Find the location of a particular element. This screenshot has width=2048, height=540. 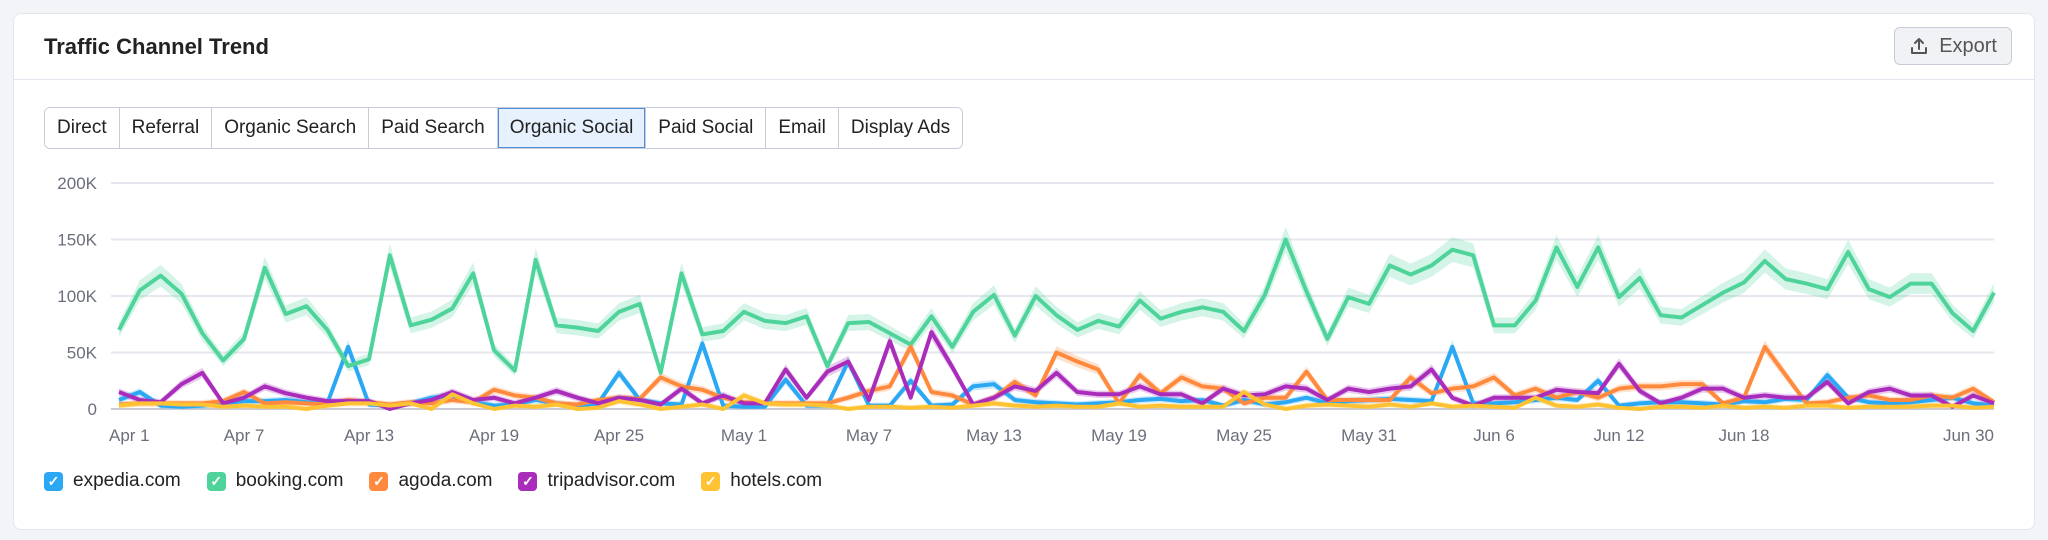

x-tick-label: Jun 6 is located at coordinates (1494, 435).